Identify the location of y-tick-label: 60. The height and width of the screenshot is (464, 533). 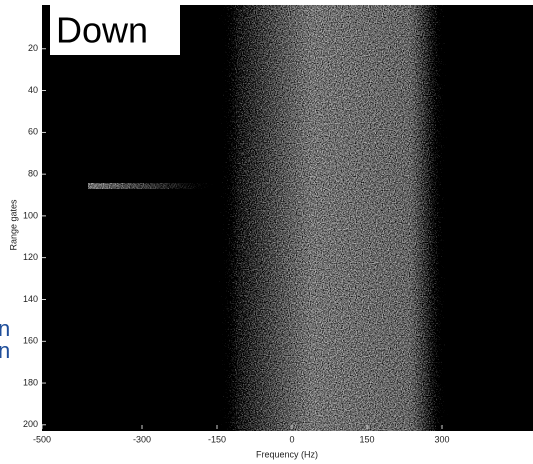
(33, 132).